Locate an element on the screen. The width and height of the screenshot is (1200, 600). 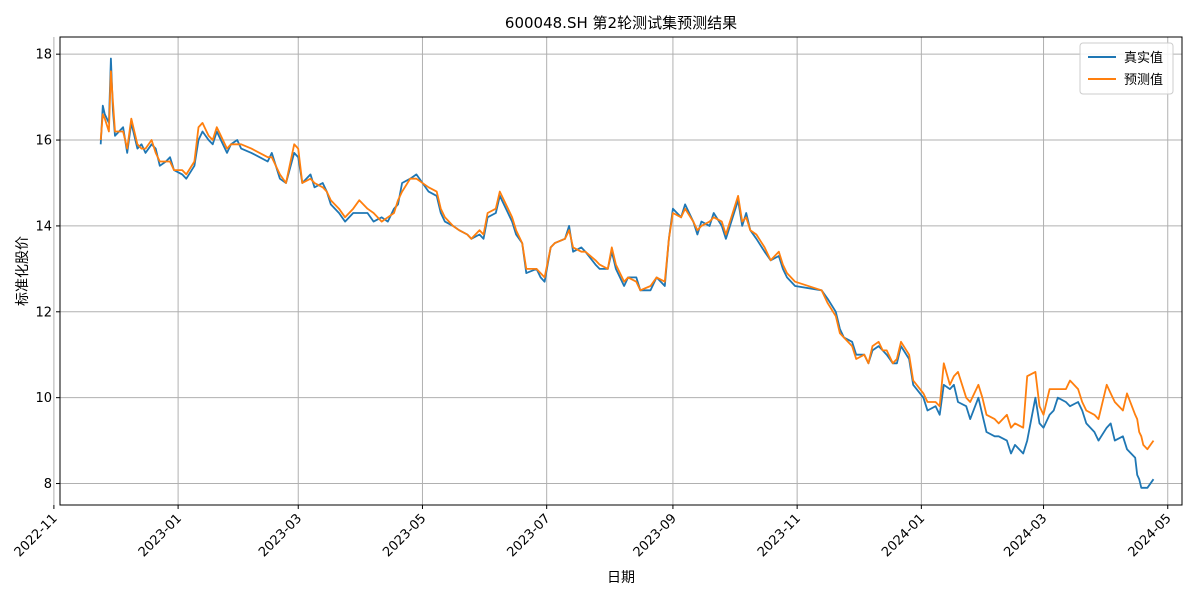
y-tick-label: 12 is located at coordinates (43, 312).